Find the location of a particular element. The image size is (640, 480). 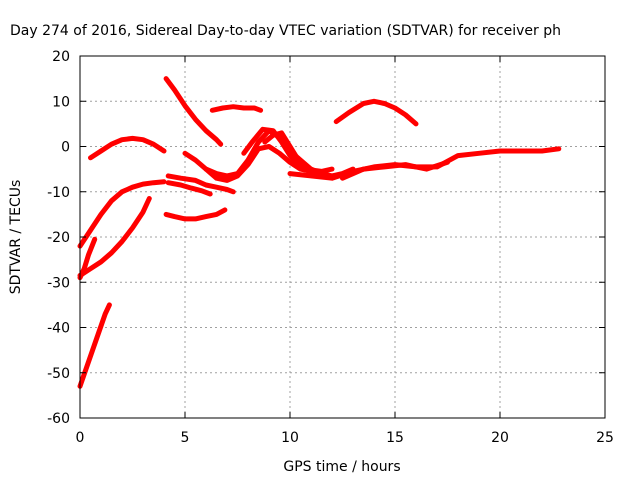

y-tick-label: -10 is located at coordinates (58, 193).